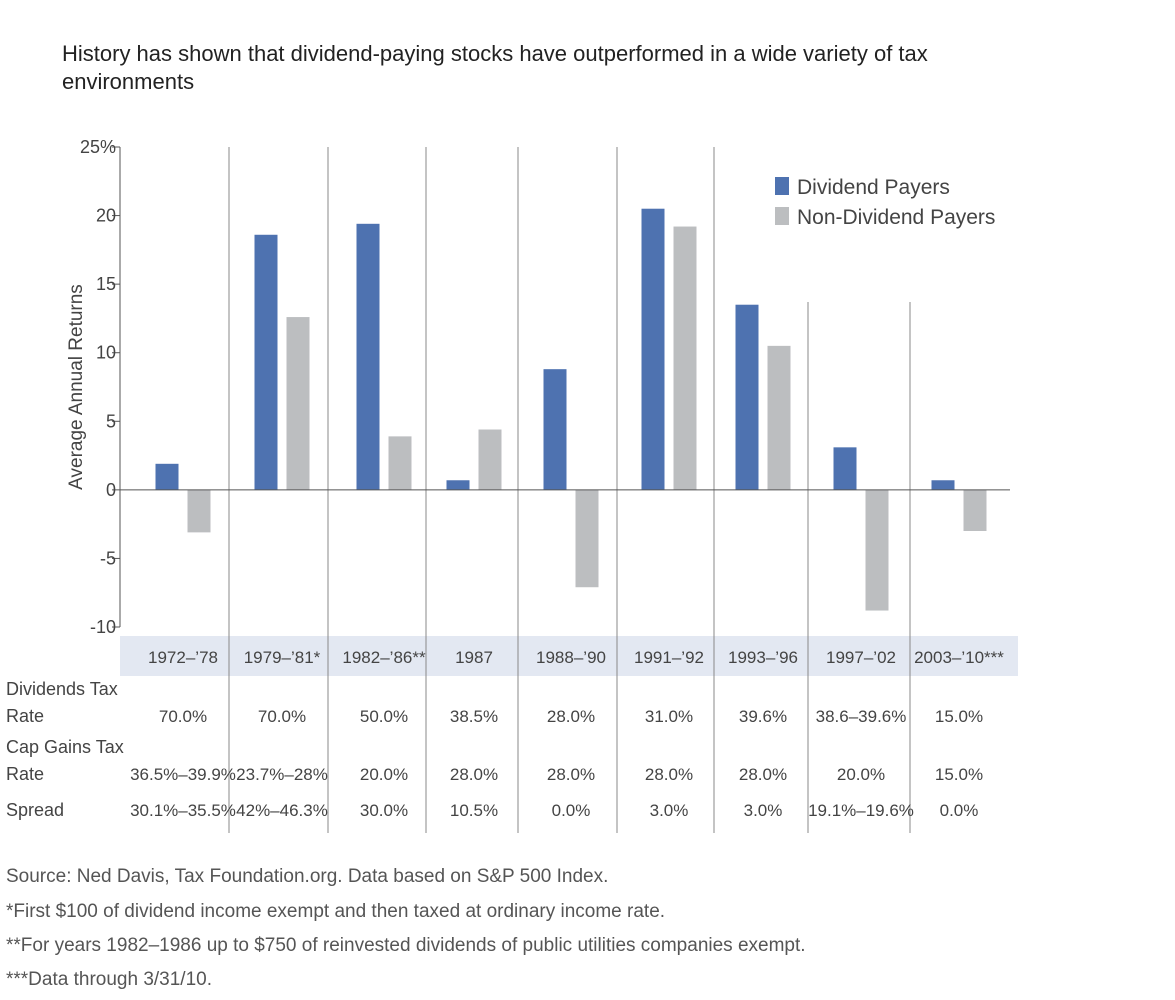  I want to click on table-cell: 50.0%, so click(384, 716).